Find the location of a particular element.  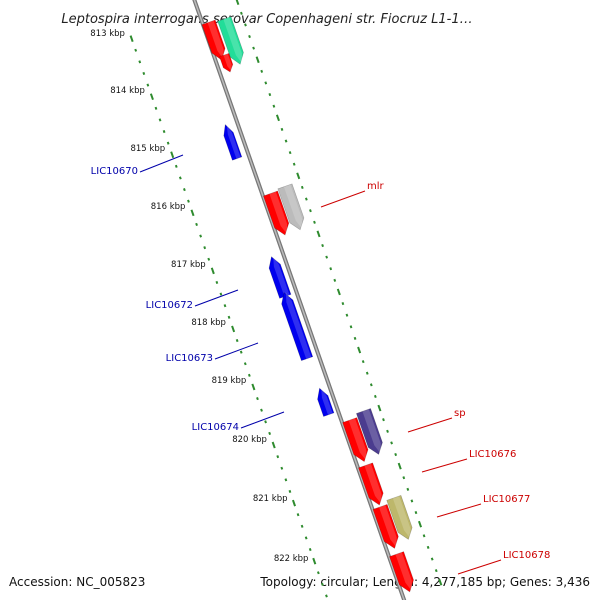

kbp-label: 815 kbp is located at coordinates (147, 149).